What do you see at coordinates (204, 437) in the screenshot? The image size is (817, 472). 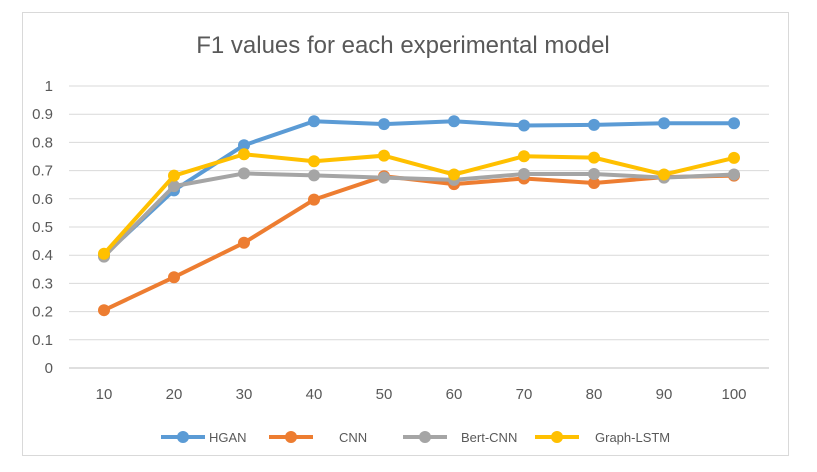 I see `legend-item: HGAN` at bounding box center [204, 437].